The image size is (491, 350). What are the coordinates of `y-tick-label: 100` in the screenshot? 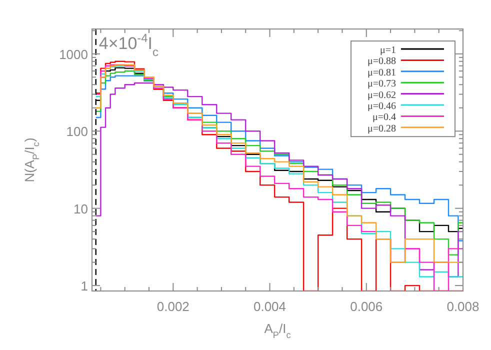 It's located at (77, 132).